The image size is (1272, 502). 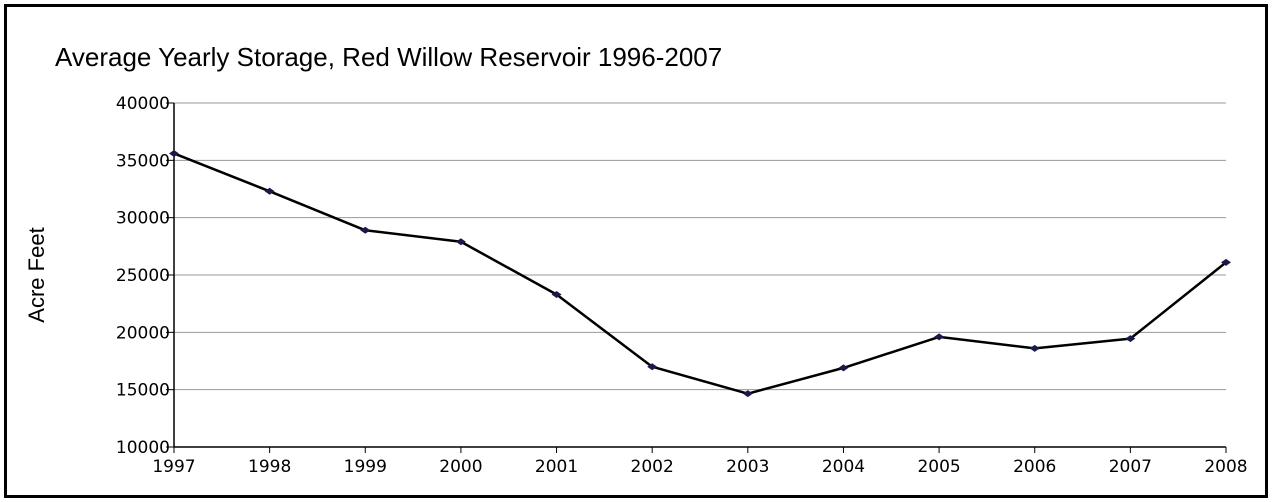 What do you see at coordinates (938, 467) in the screenshot?
I see `x-tick-label: 2005` at bounding box center [938, 467].